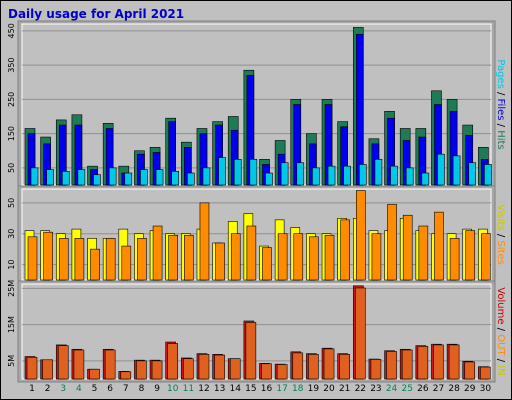 This screenshot has height=400, width=512. I want to click on side-legend-part: Hits, so click(500, 139).